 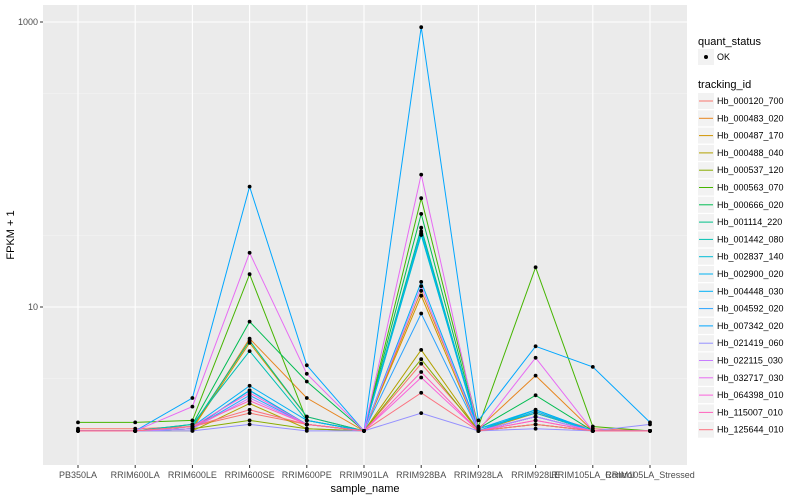 What do you see at coordinates (750, 257) in the screenshot?
I see `legend-label-Hb_002837_140: Hb_002837_140` at bounding box center [750, 257].